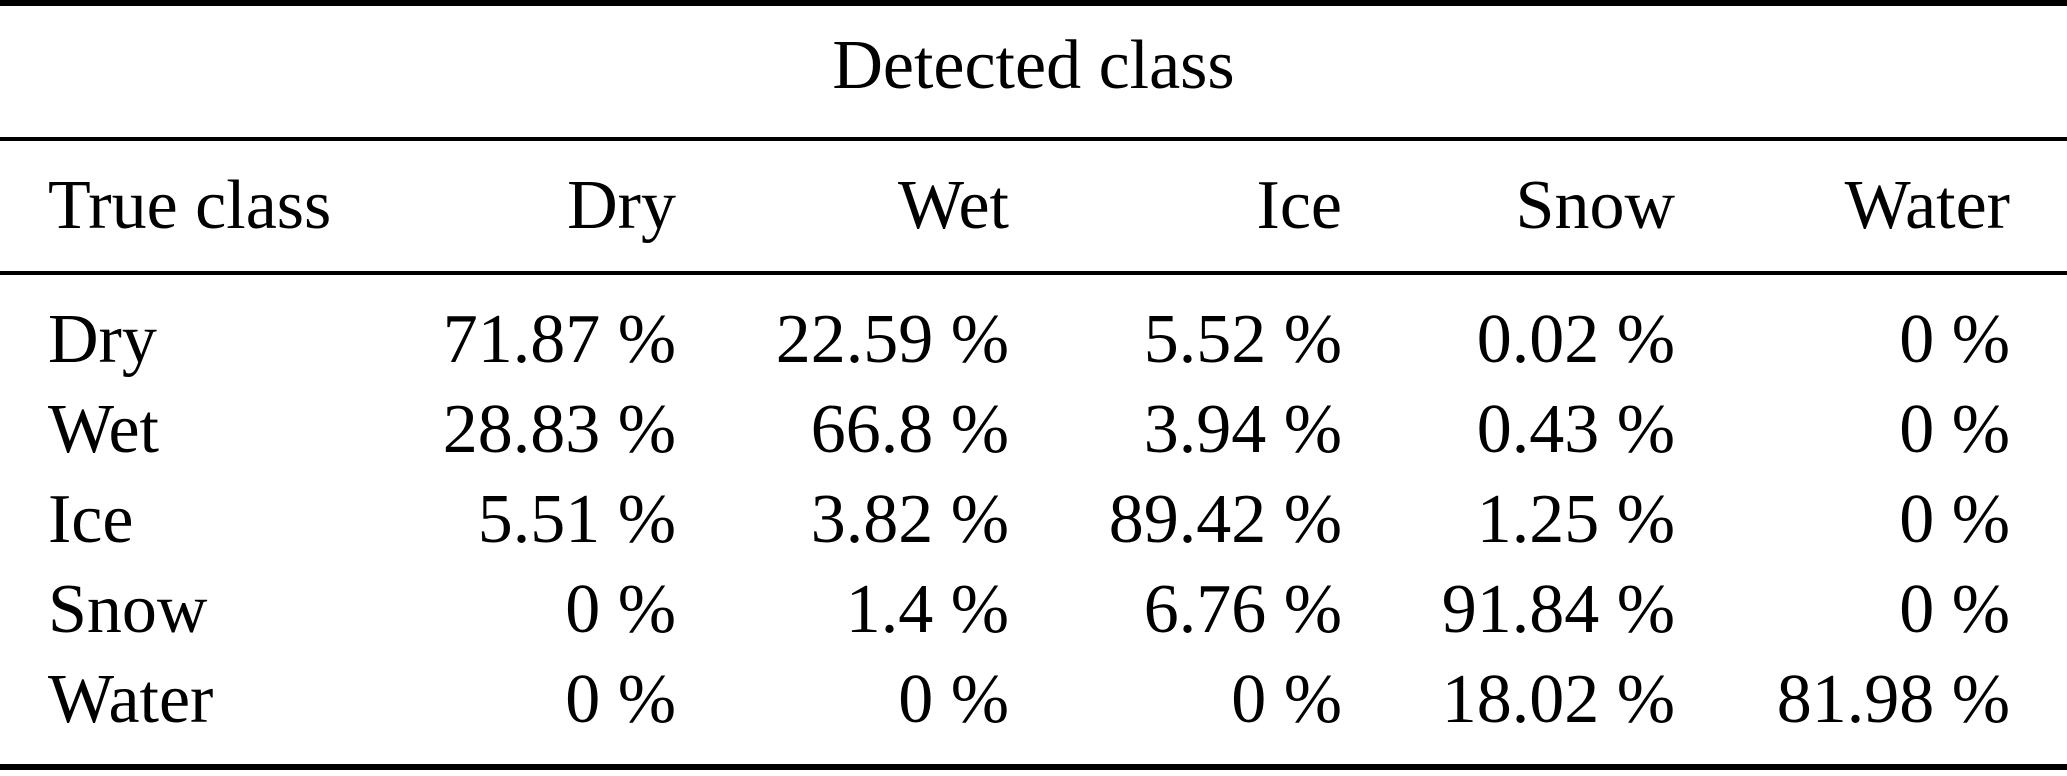  I want to click on cell-value: 3.82 %, so click(909, 519).